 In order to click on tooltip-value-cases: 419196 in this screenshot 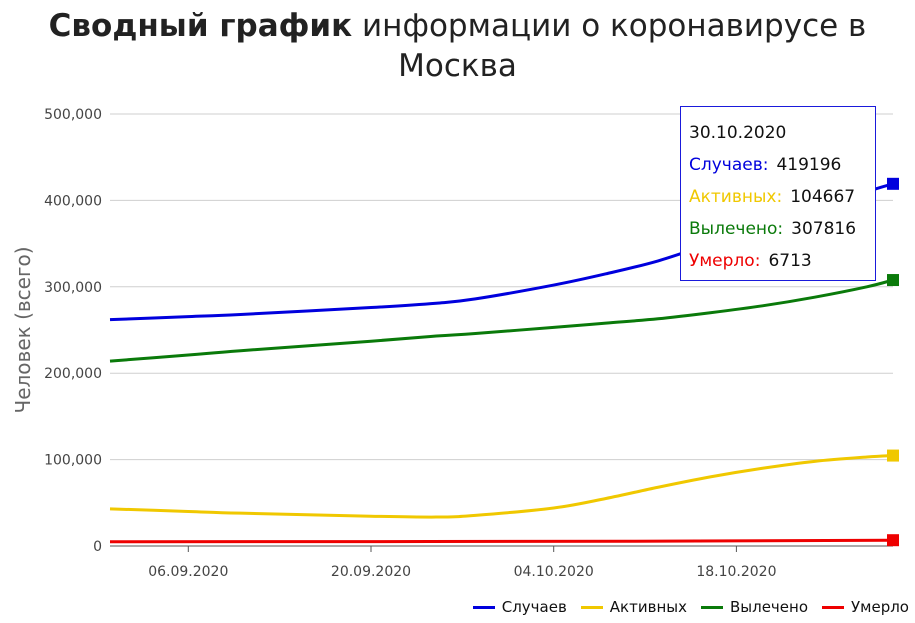, I will do `click(809, 165)`.